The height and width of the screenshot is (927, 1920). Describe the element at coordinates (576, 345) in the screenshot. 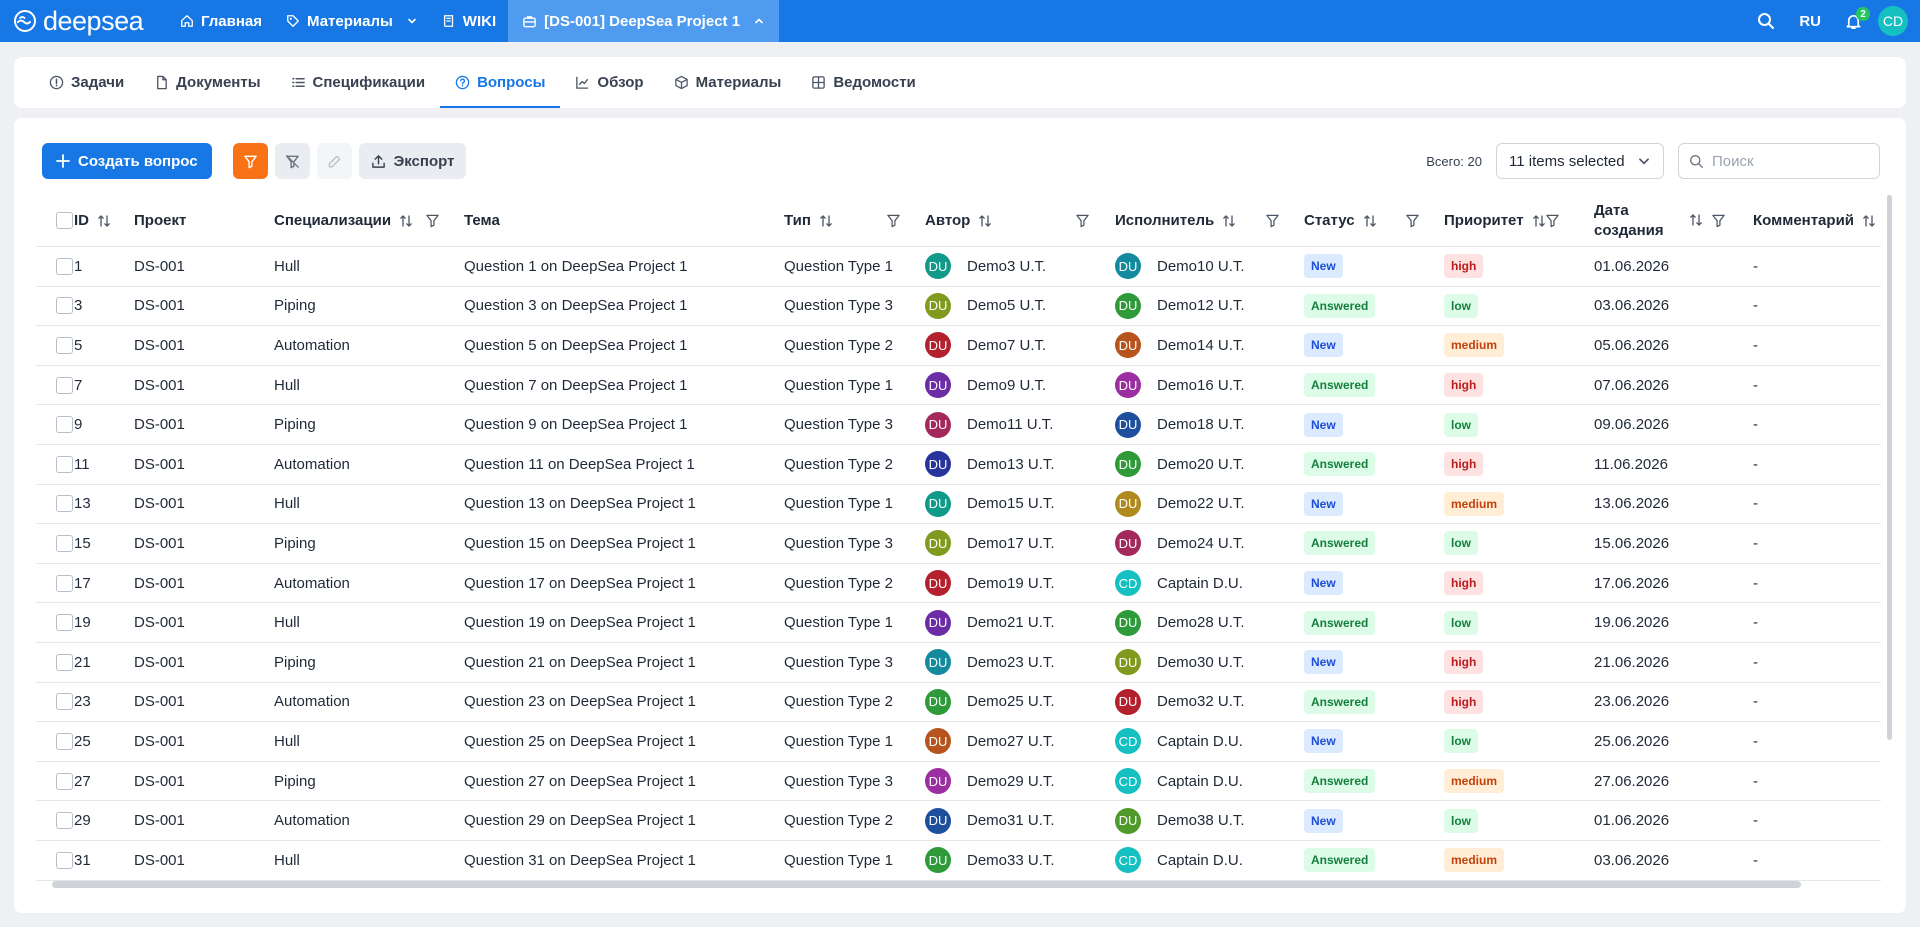

I see `cell-topic: Question 5 on DeepSea Project 1` at that location.